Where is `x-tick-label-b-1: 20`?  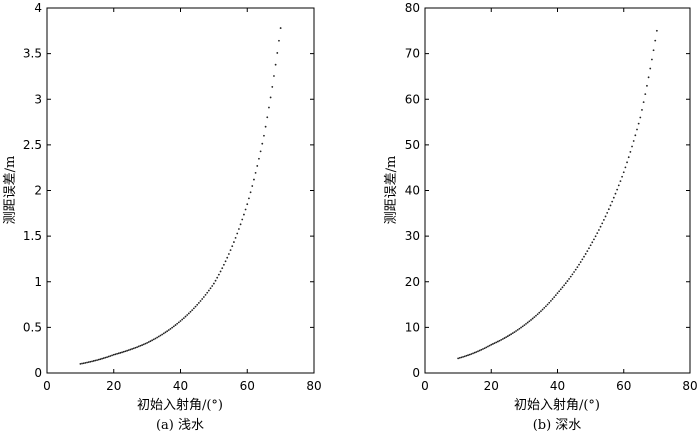 x-tick-label-b-1: 20 is located at coordinates (491, 386).